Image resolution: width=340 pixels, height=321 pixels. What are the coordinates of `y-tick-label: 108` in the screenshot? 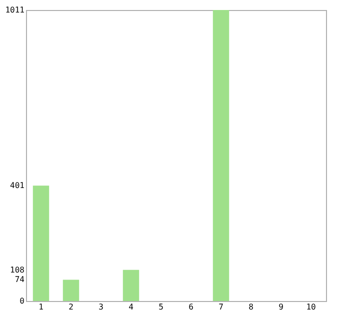 It's located at (17, 269).